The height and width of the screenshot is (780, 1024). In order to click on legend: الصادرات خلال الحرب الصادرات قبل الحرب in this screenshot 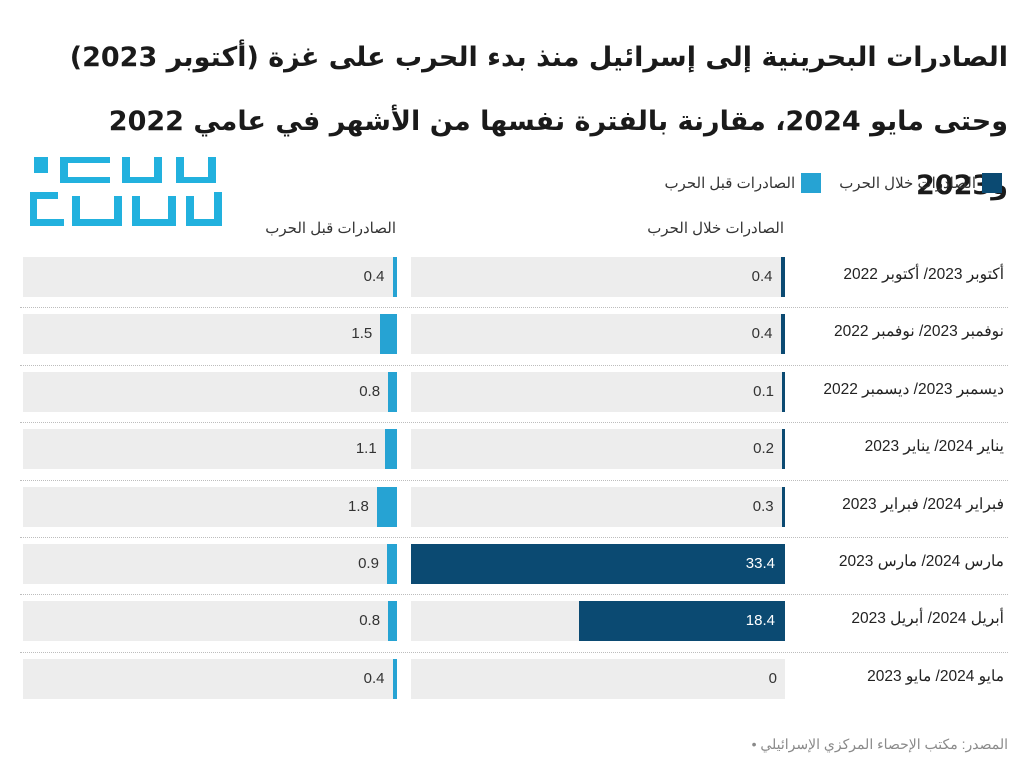, I will do `click(824, 183)`.